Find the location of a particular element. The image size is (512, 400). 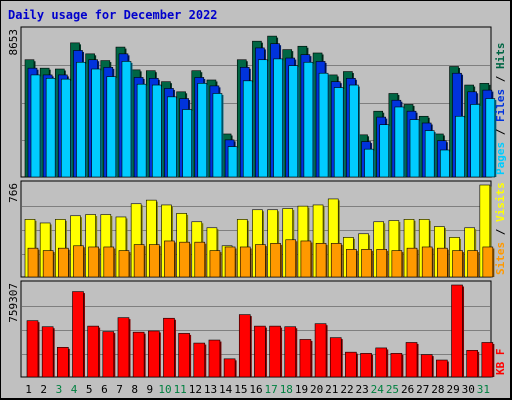

x-tick-label-day-11: 11 is located at coordinates (180, 389).